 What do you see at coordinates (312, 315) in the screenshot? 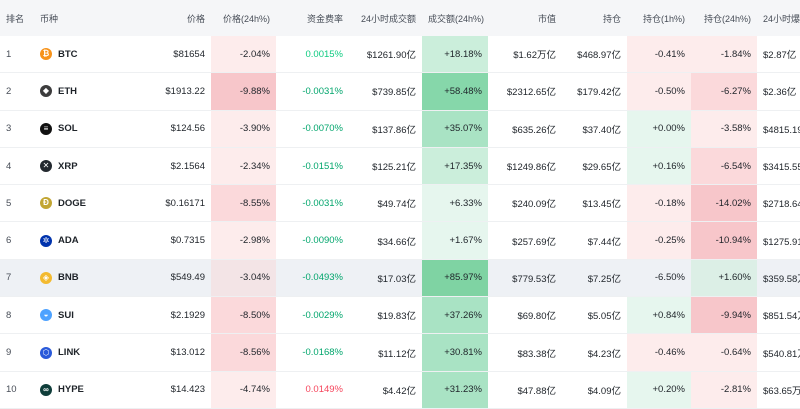
I see `funding-rate-cell: -0.0029%` at bounding box center [312, 315].